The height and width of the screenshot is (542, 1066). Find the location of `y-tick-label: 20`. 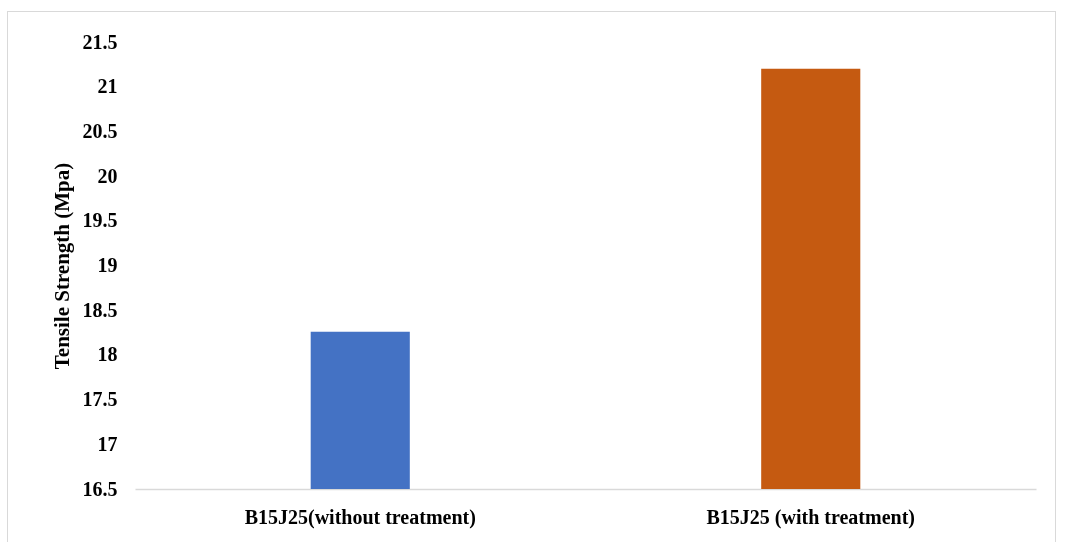

y-tick-label: 20 is located at coordinates (107, 175).